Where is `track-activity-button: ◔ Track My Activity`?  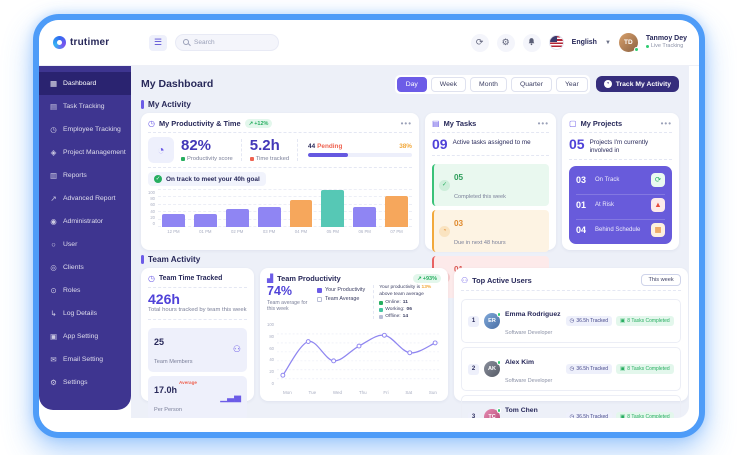 track-activity-button: ◔ Track My Activity is located at coordinates (637, 84).